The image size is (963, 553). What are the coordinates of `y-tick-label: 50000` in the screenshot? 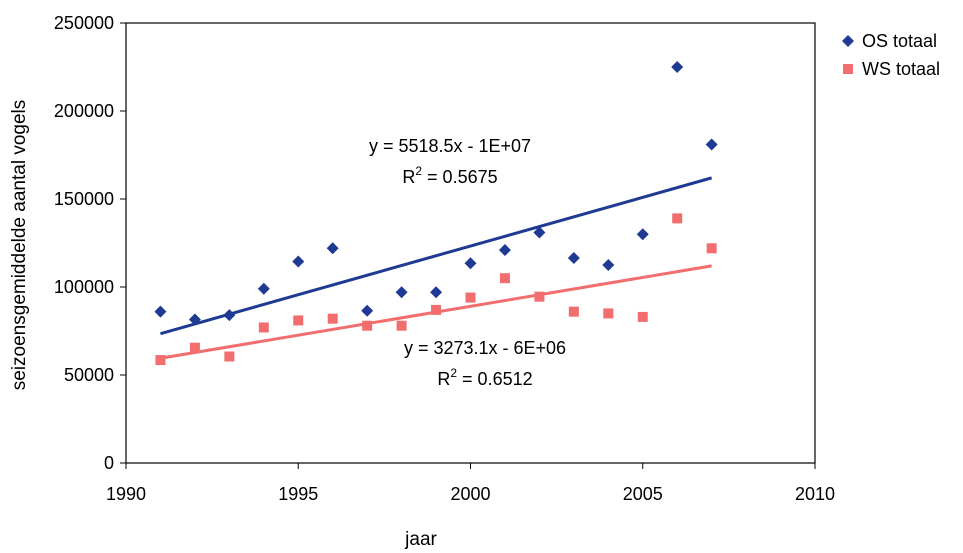 It's located at (89, 375).